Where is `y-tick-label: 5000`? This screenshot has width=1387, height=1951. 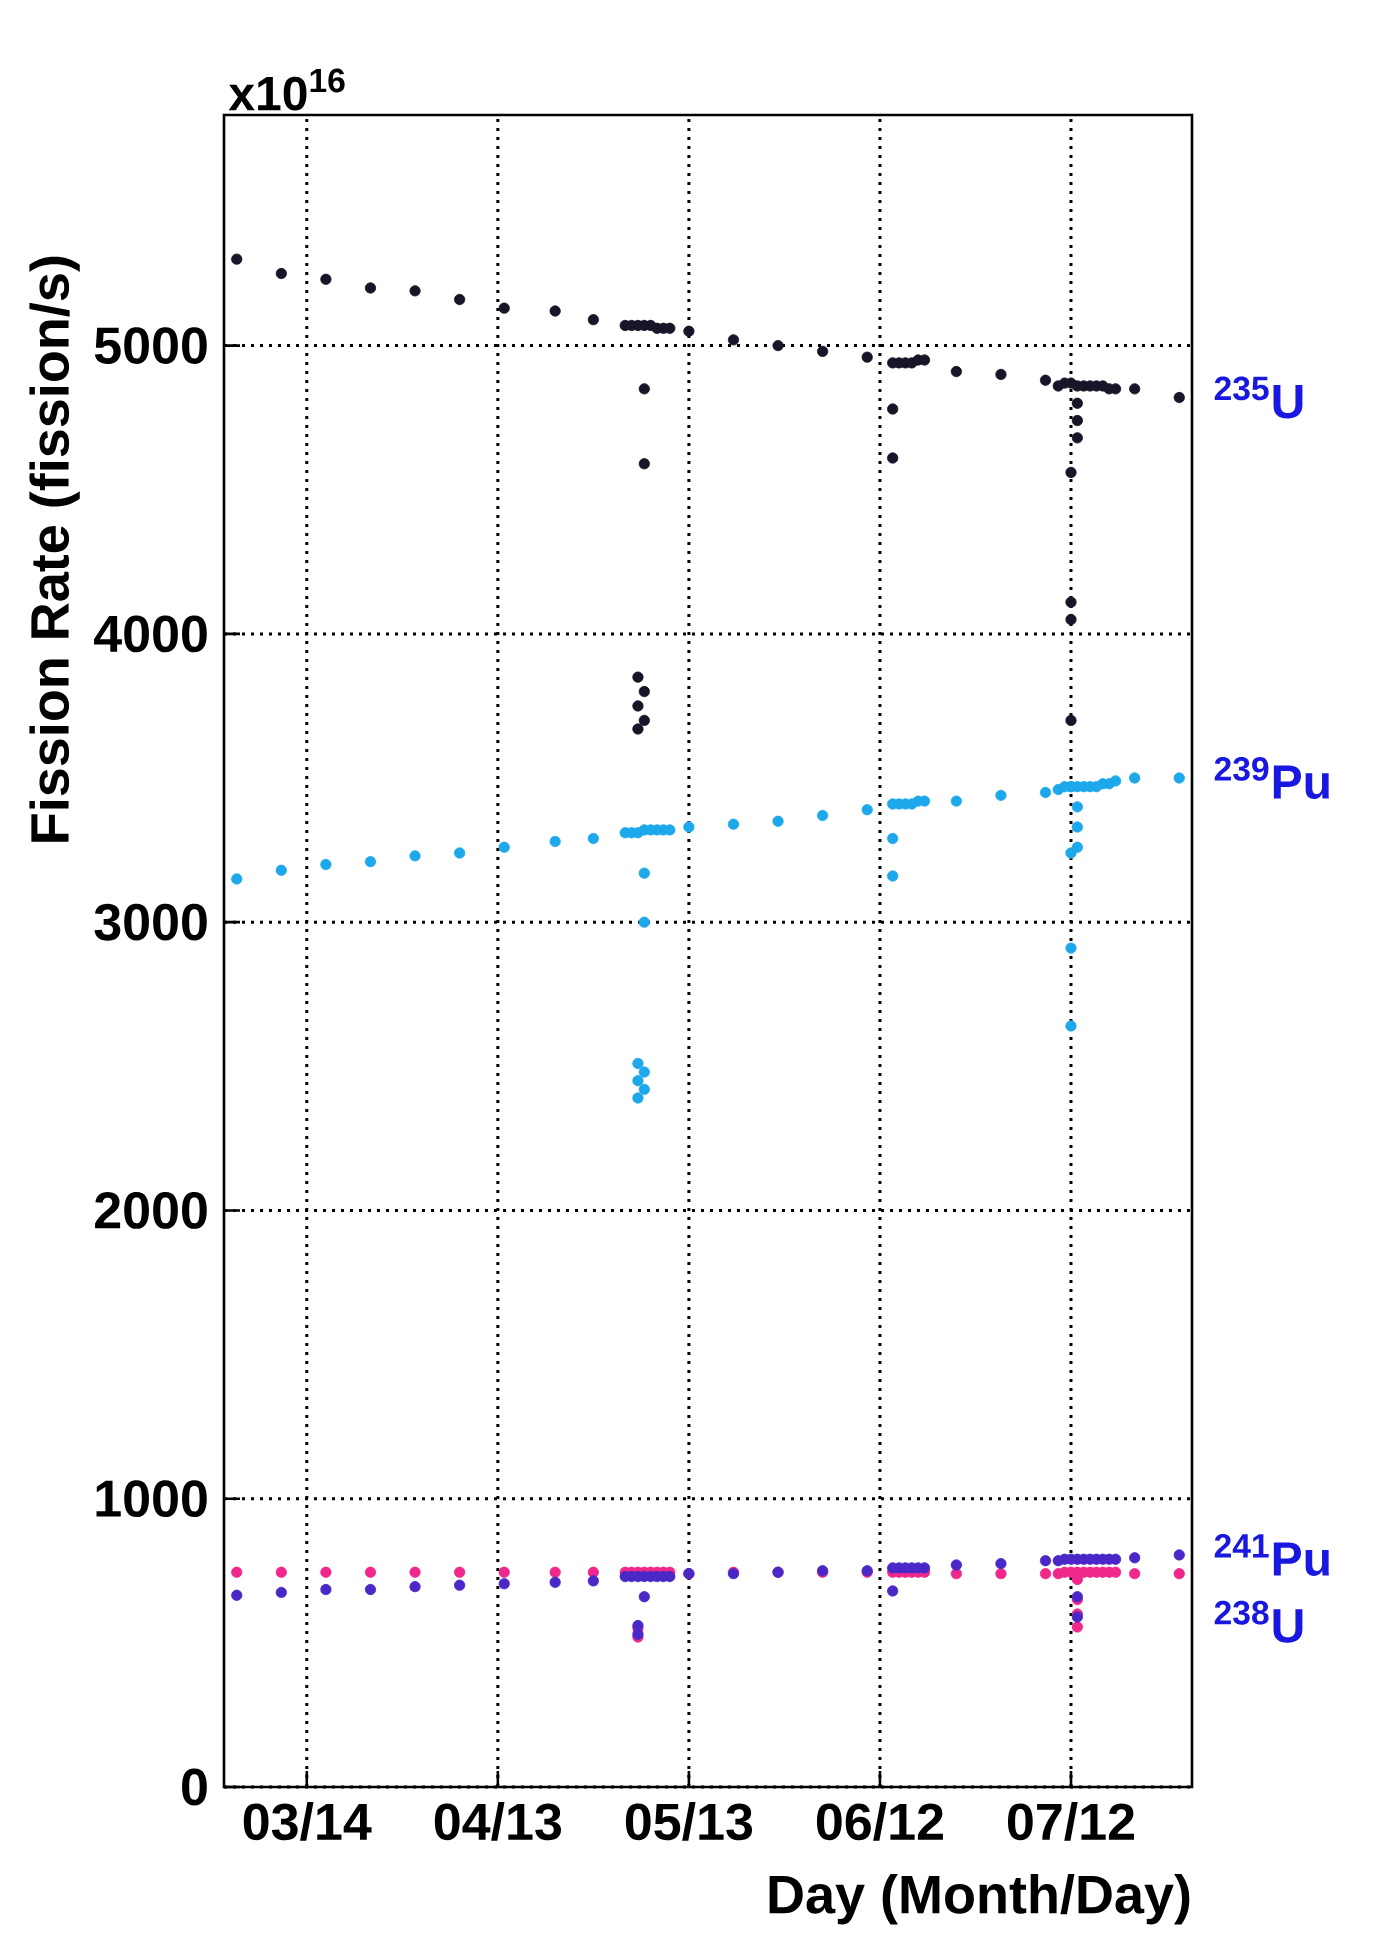
y-tick-label: 5000 is located at coordinates (150, 346).